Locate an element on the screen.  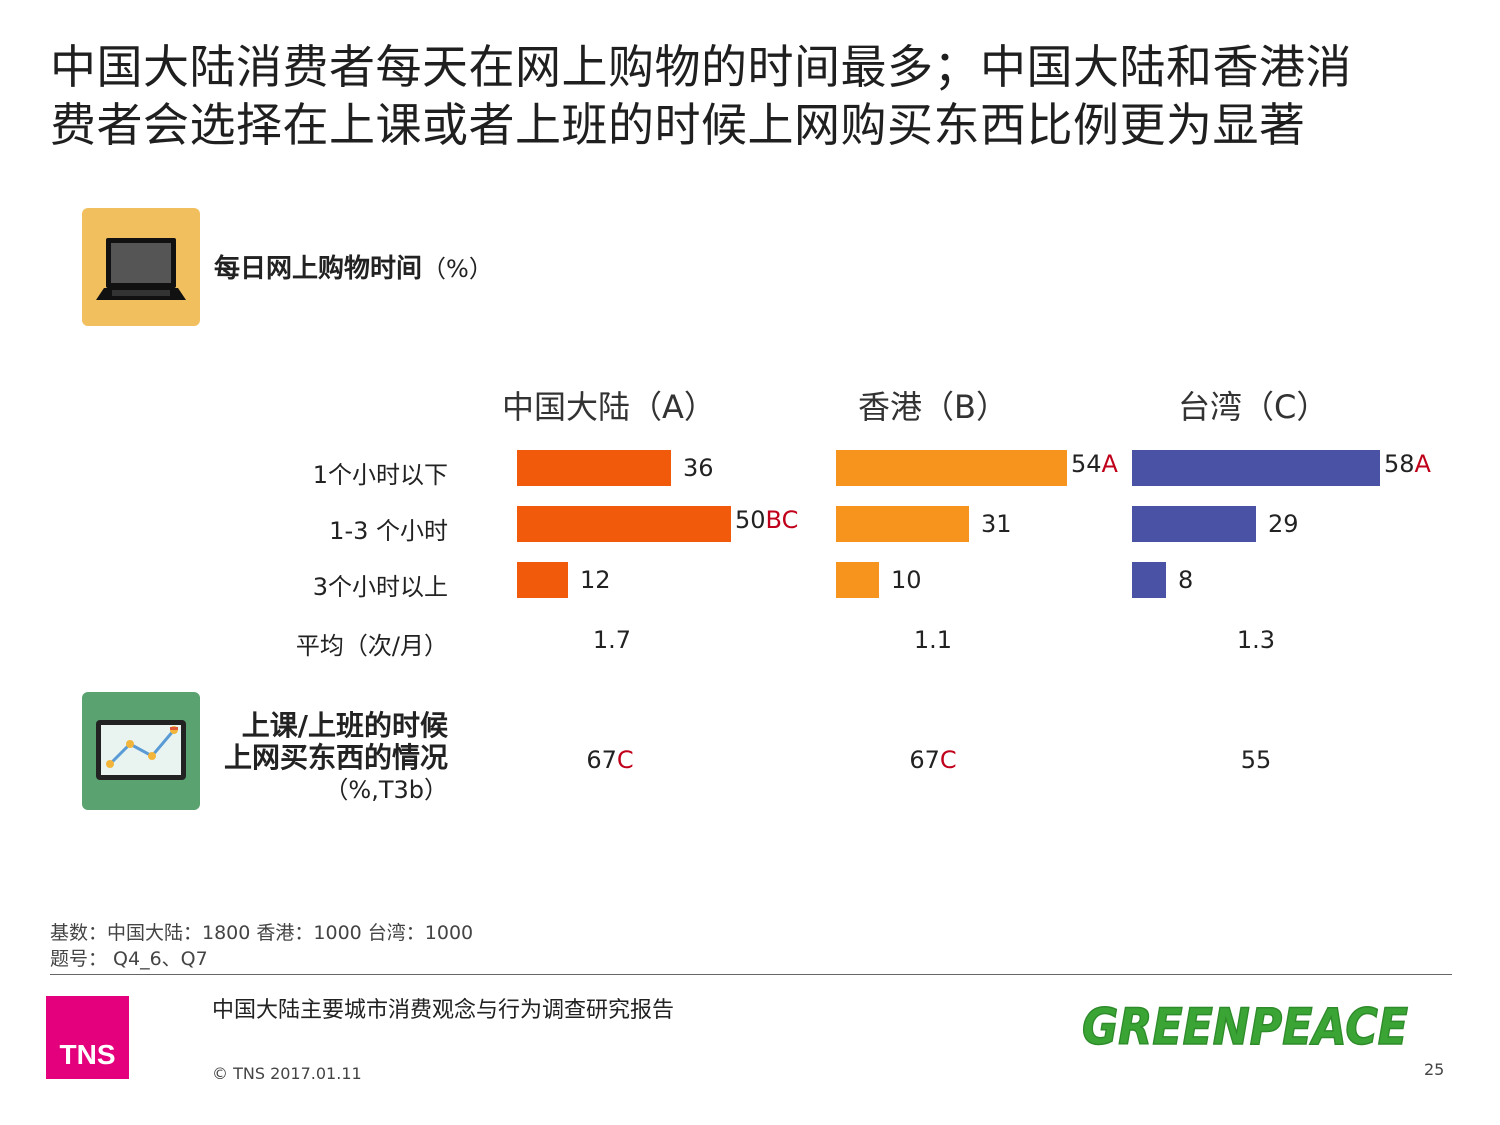
t3b-value-c: 55 is located at coordinates (1256, 760).